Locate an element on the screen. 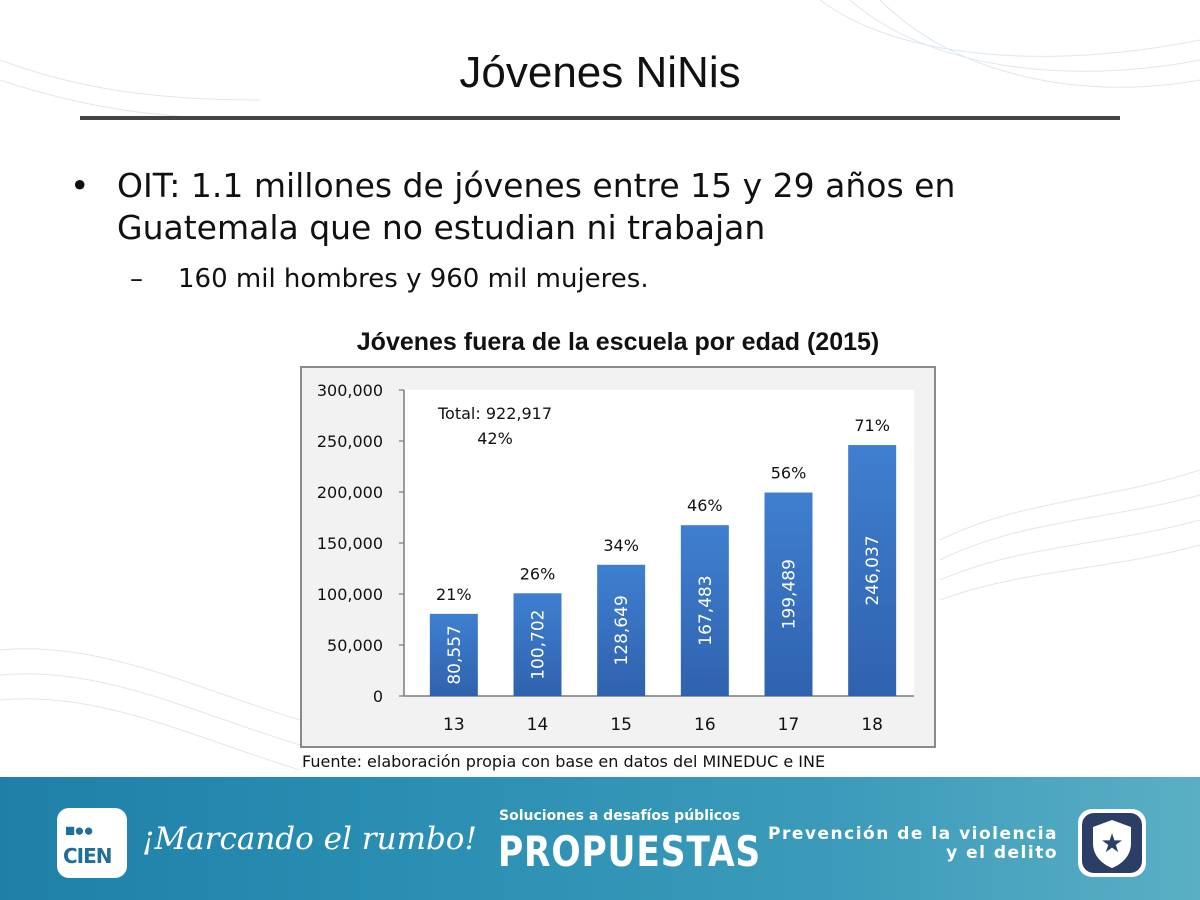 The width and height of the screenshot is (1200, 900). sub-bullet-text: 160 mil hombres y 960 mil mujeres. is located at coordinates (413, 279).